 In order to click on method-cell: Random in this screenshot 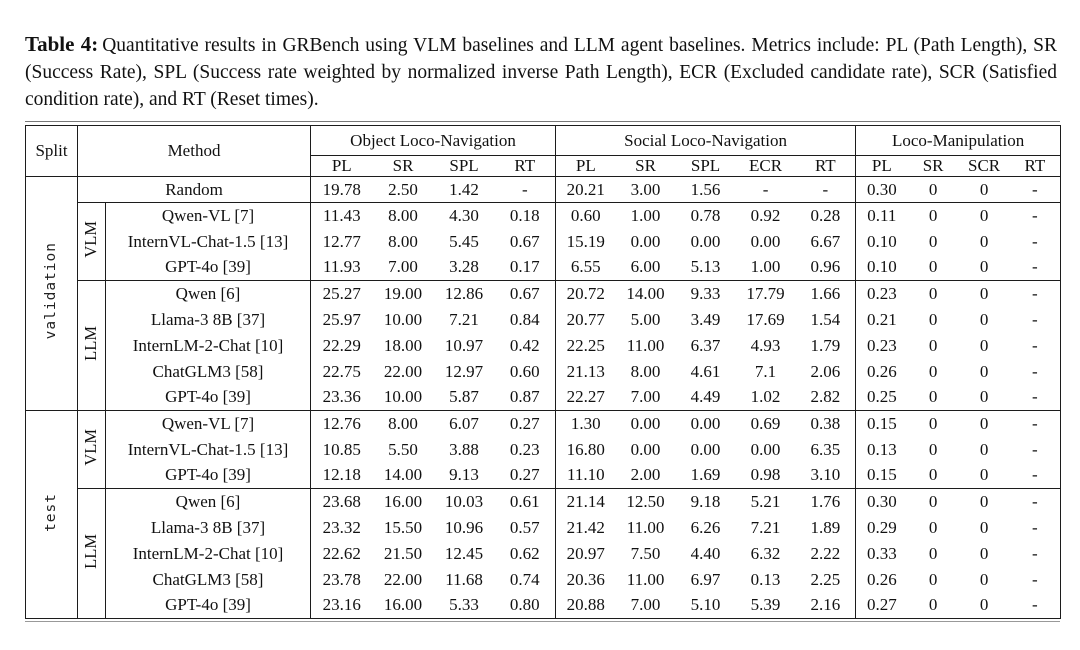, I will do `click(194, 189)`.